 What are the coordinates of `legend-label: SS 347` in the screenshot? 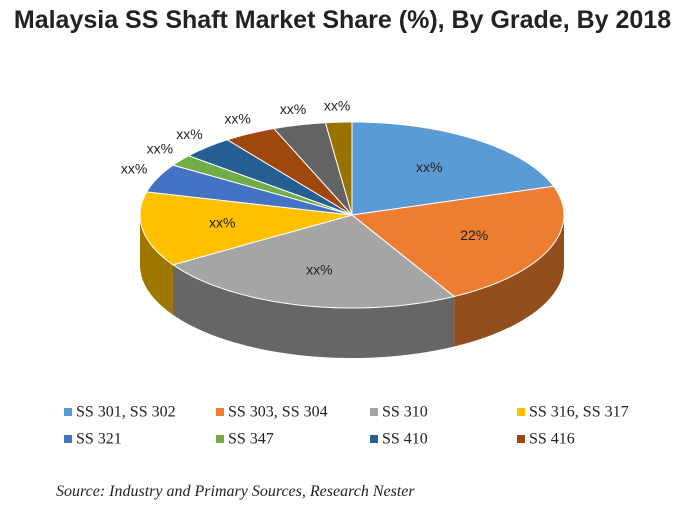 It's located at (251, 439).